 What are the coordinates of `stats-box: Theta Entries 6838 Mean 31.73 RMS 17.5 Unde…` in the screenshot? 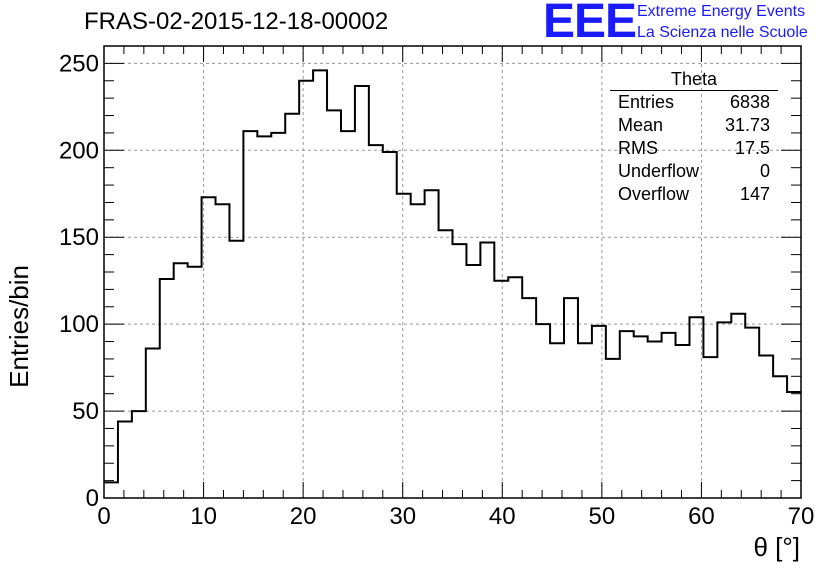 It's located at (694, 137).